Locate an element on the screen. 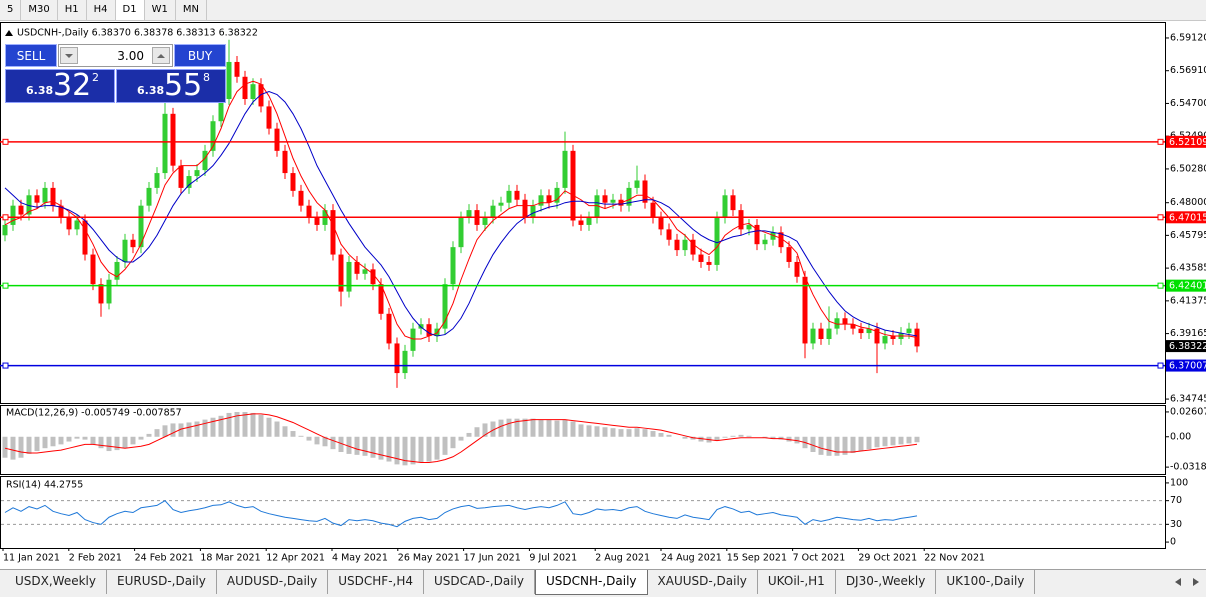  y-tick-label: 100 is located at coordinates (1179, 482).